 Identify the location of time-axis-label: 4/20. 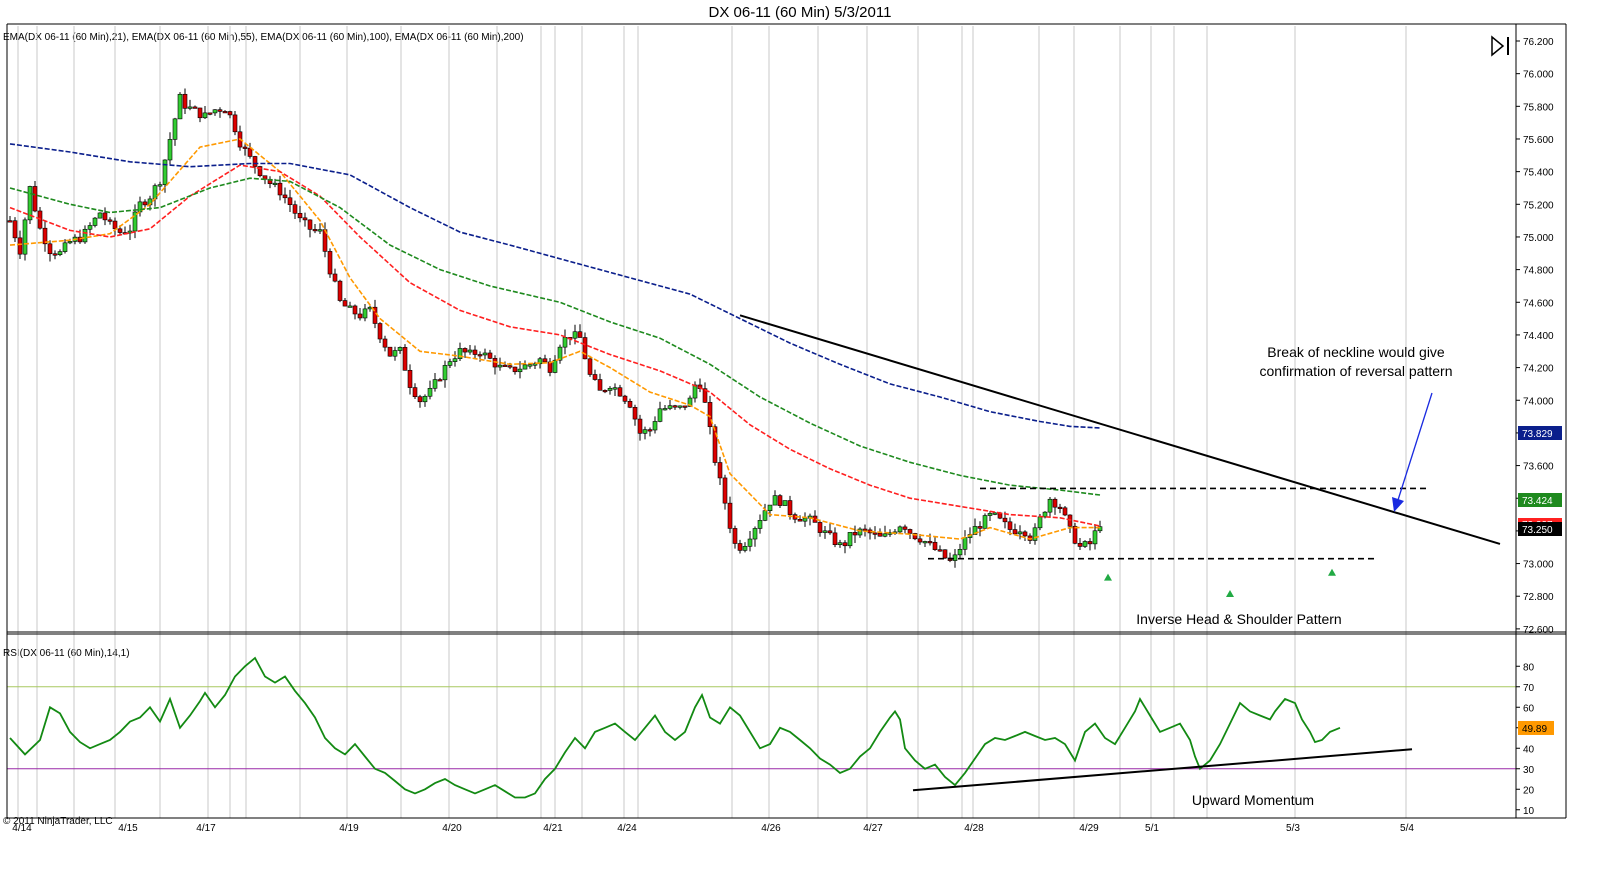
(452, 828).